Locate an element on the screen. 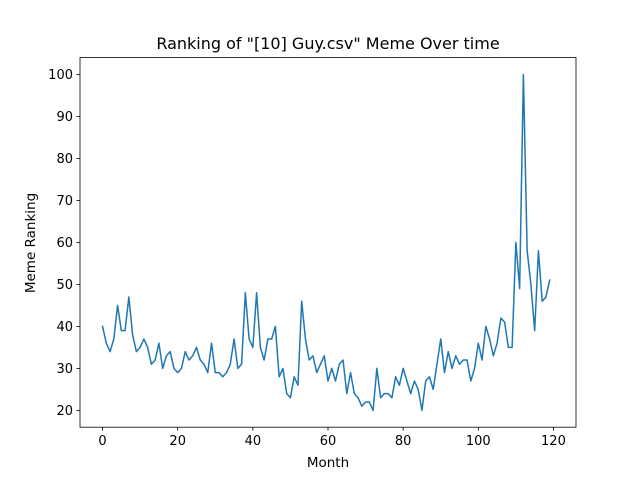  x-tick-label: 20 is located at coordinates (177, 441).